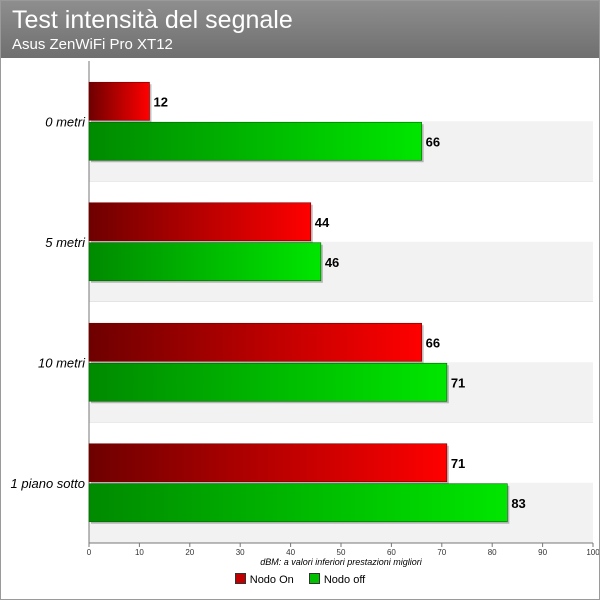 The width and height of the screenshot is (600, 600). I want to click on bar-10-metri-nodo-on, so click(255, 342).